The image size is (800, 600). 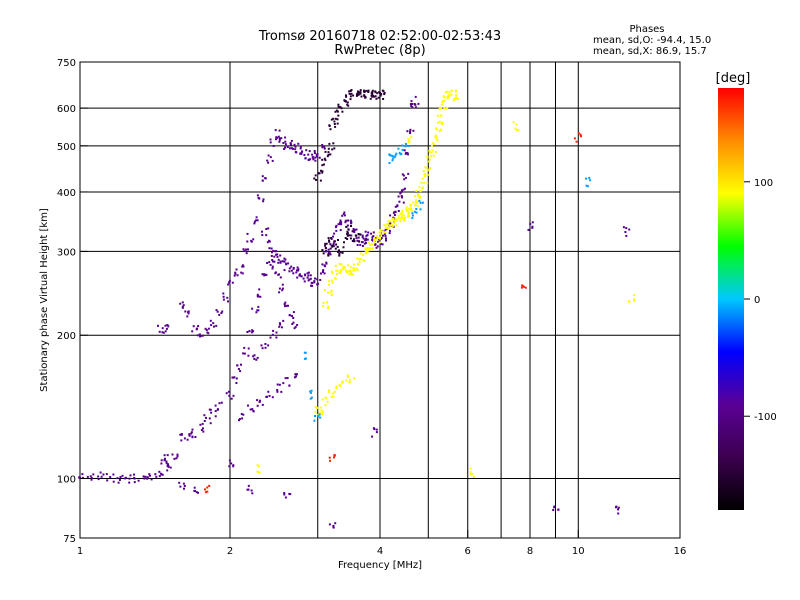 What do you see at coordinates (66, 193) in the screenshot?
I see `y-tick-label: 400` at bounding box center [66, 193].